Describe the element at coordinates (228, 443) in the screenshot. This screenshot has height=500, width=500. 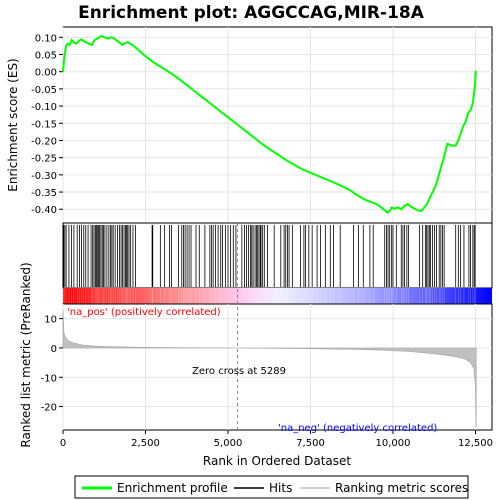
I see `x-axis-tick-label: 5,000` at that location.